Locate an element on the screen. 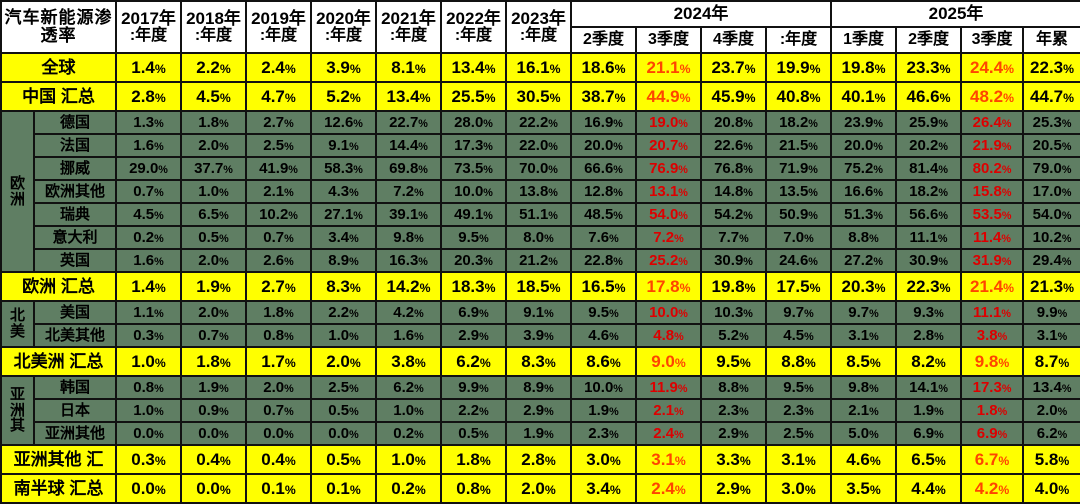 The image size is (1080, 504). value-cell: 7.0% is located at coordinates (798, 237).